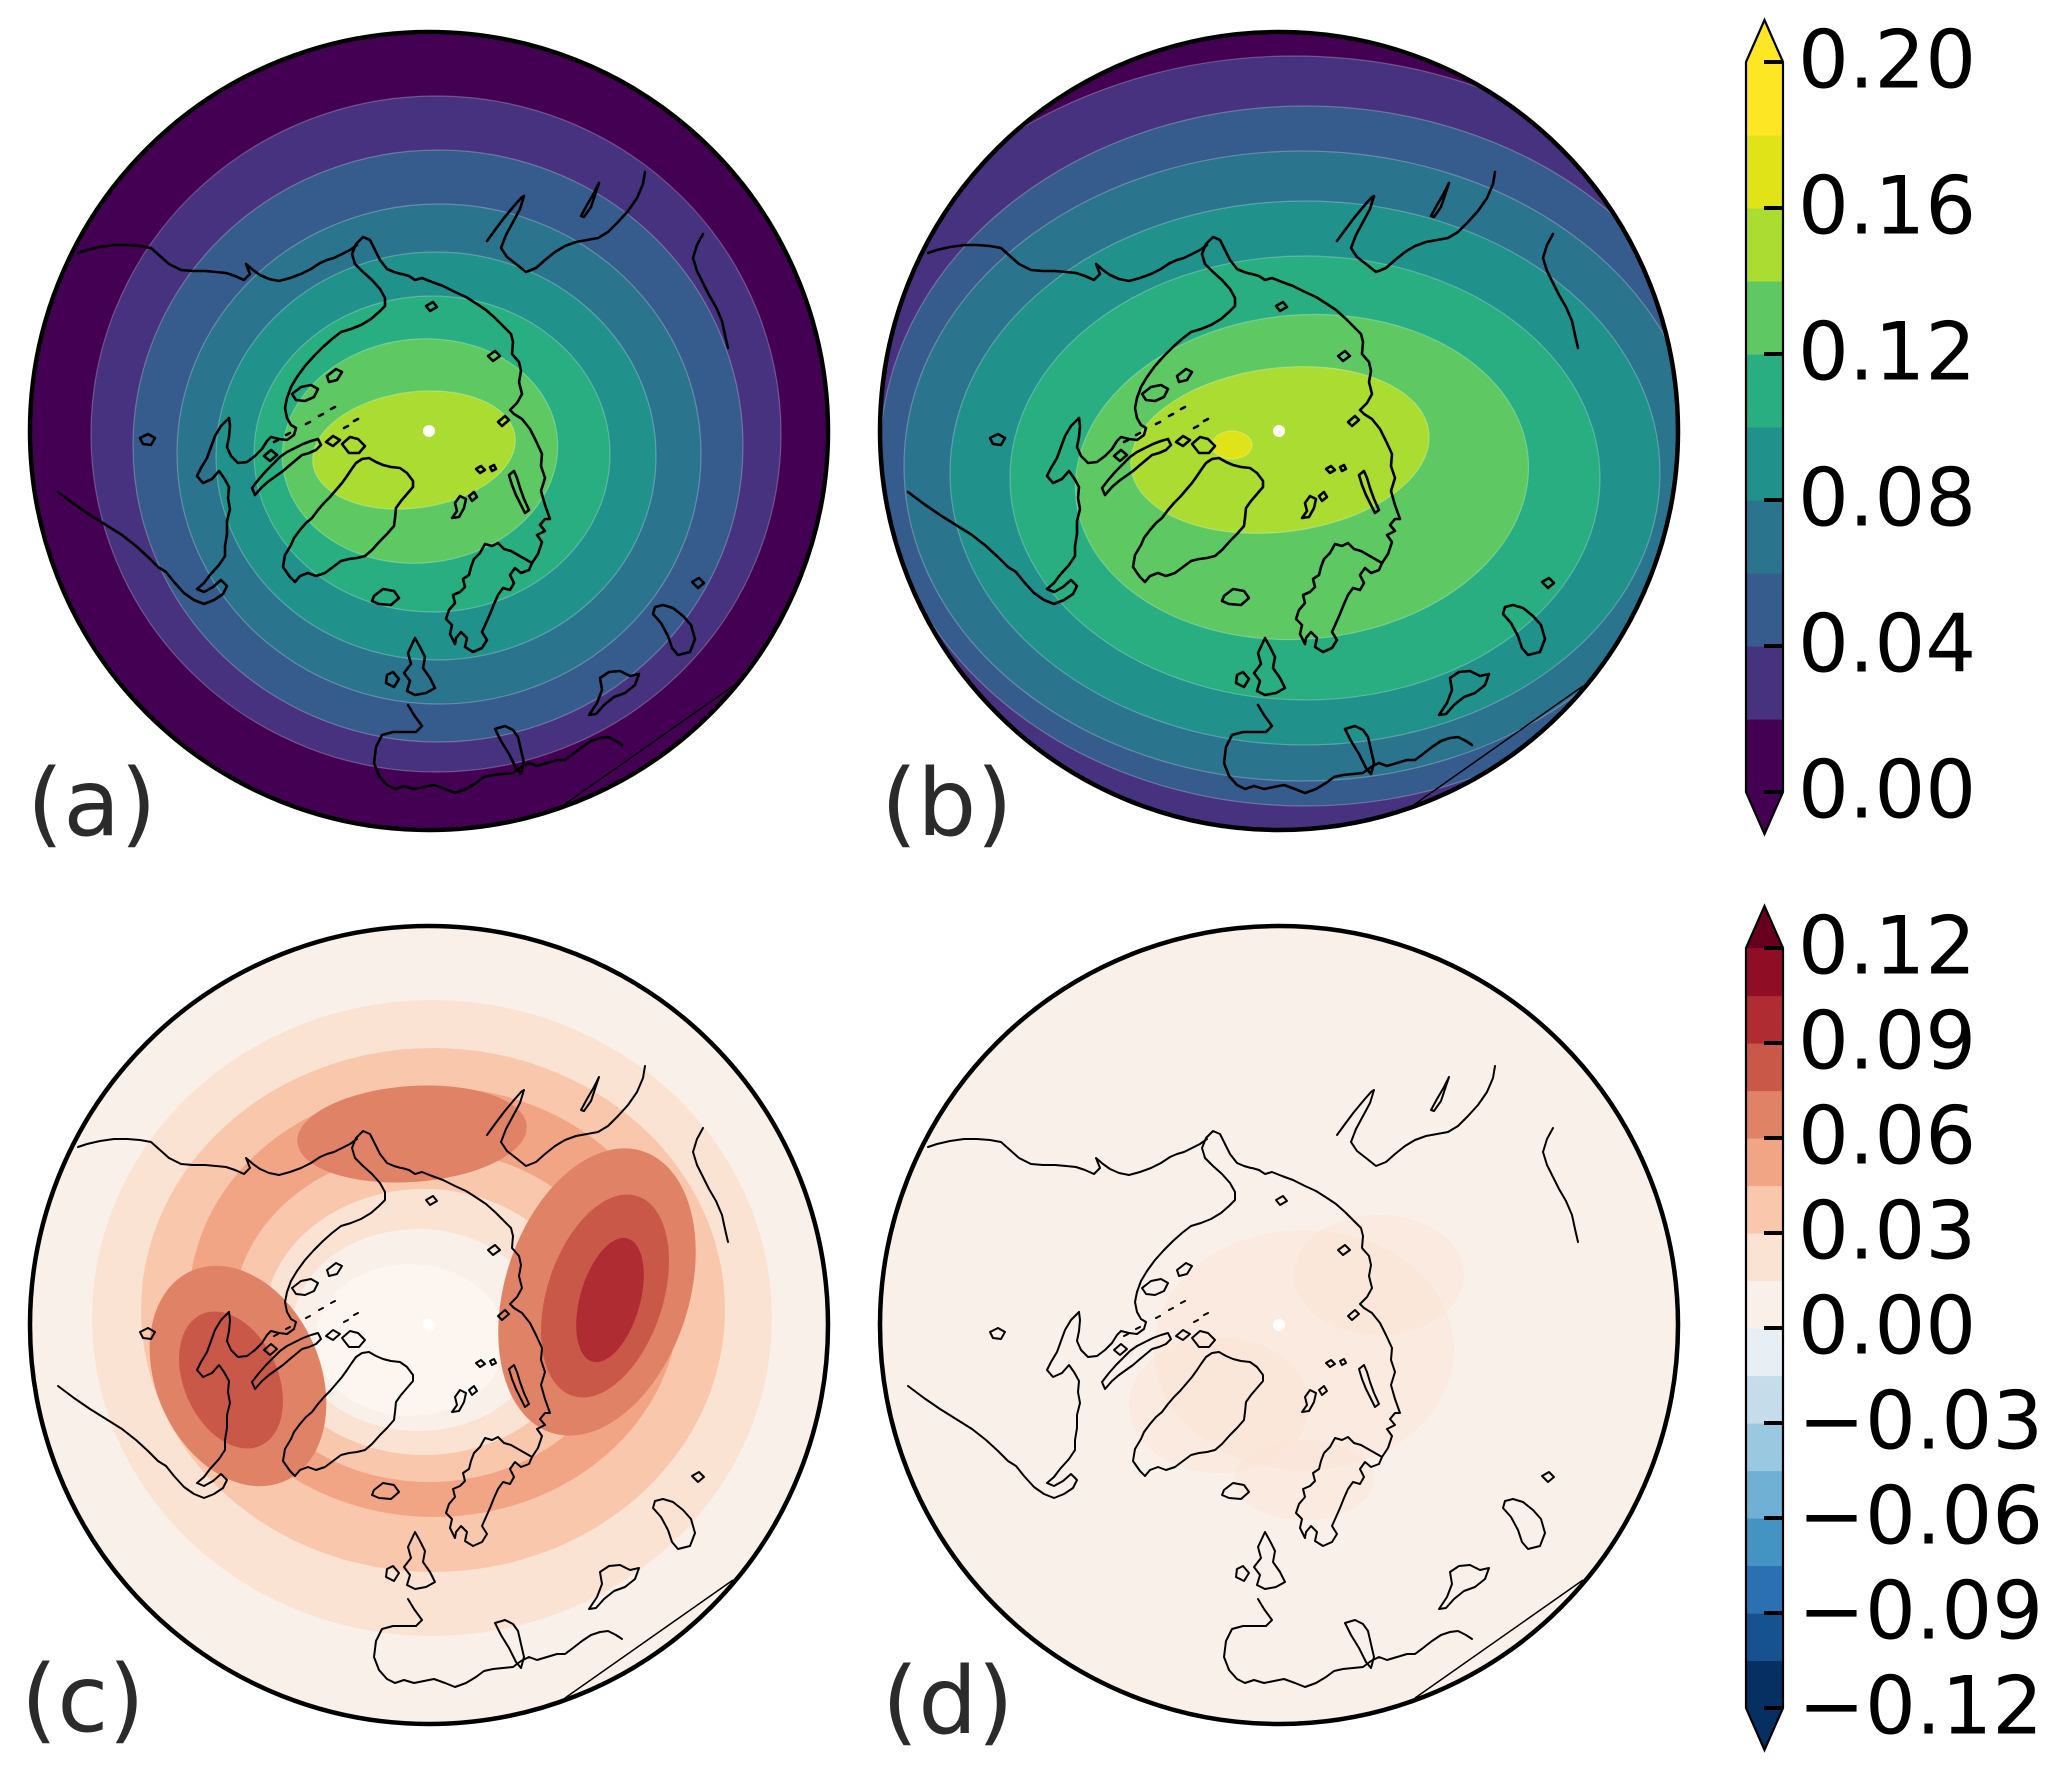 Image resolution: width=2067 pixels, height=1772 pixels. I want to click on colorbar-bottom-tick-label: −0.06, so click(1921, 1516).